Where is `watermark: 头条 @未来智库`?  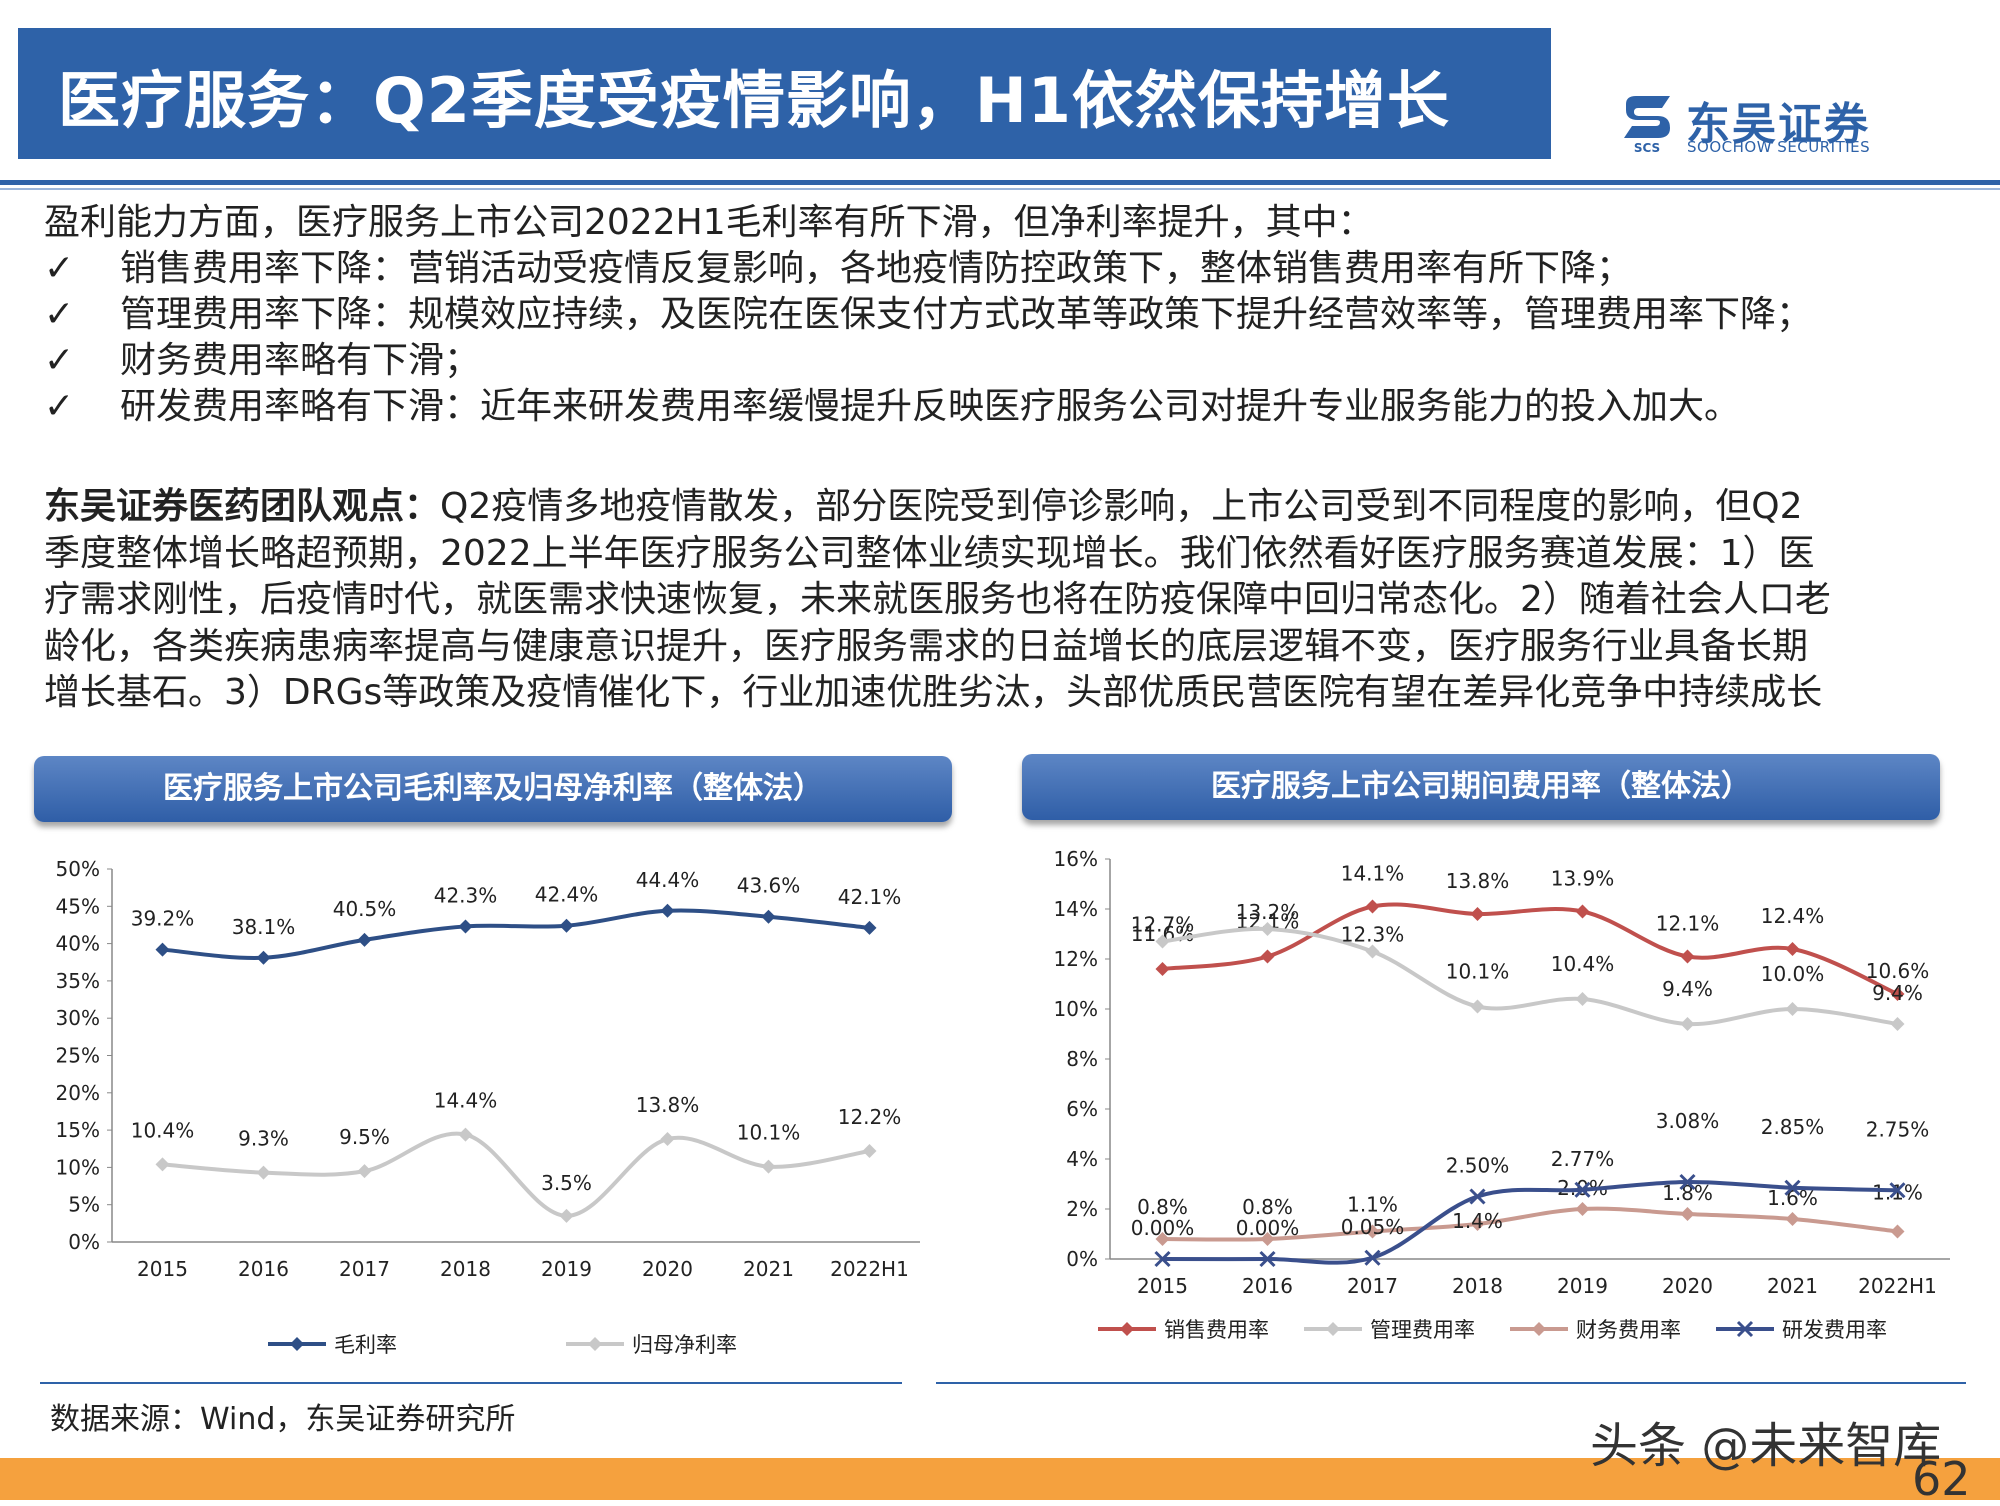
watermark: 头条 @未来智库 is located at coordinates (1766, 1446).